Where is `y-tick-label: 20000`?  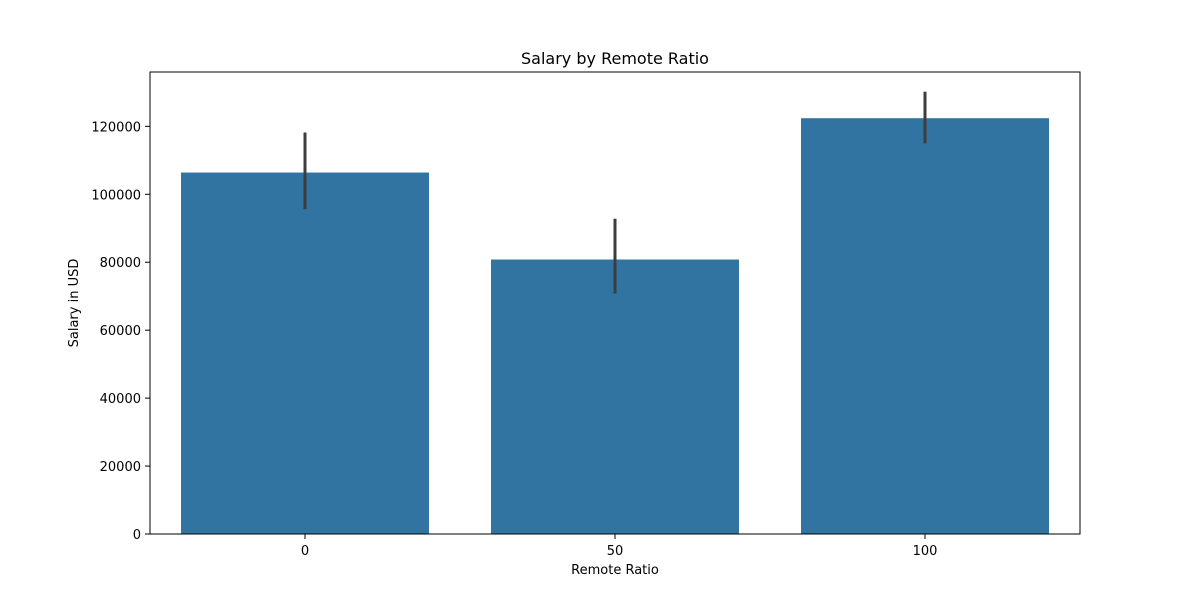 y-tick-label: 20000 is located at coordinates (120, 467).